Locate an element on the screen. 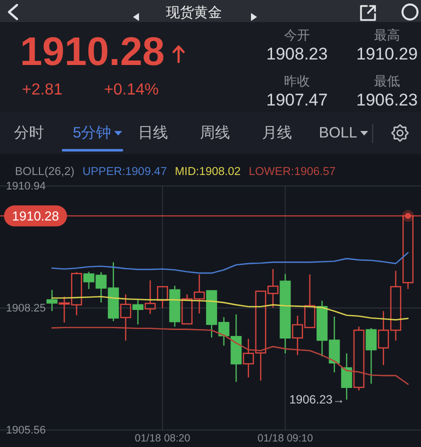 This screenshot has width=421, height=447. x-tick-label: 01/18 08:20 is located at coordinates (162, 438).